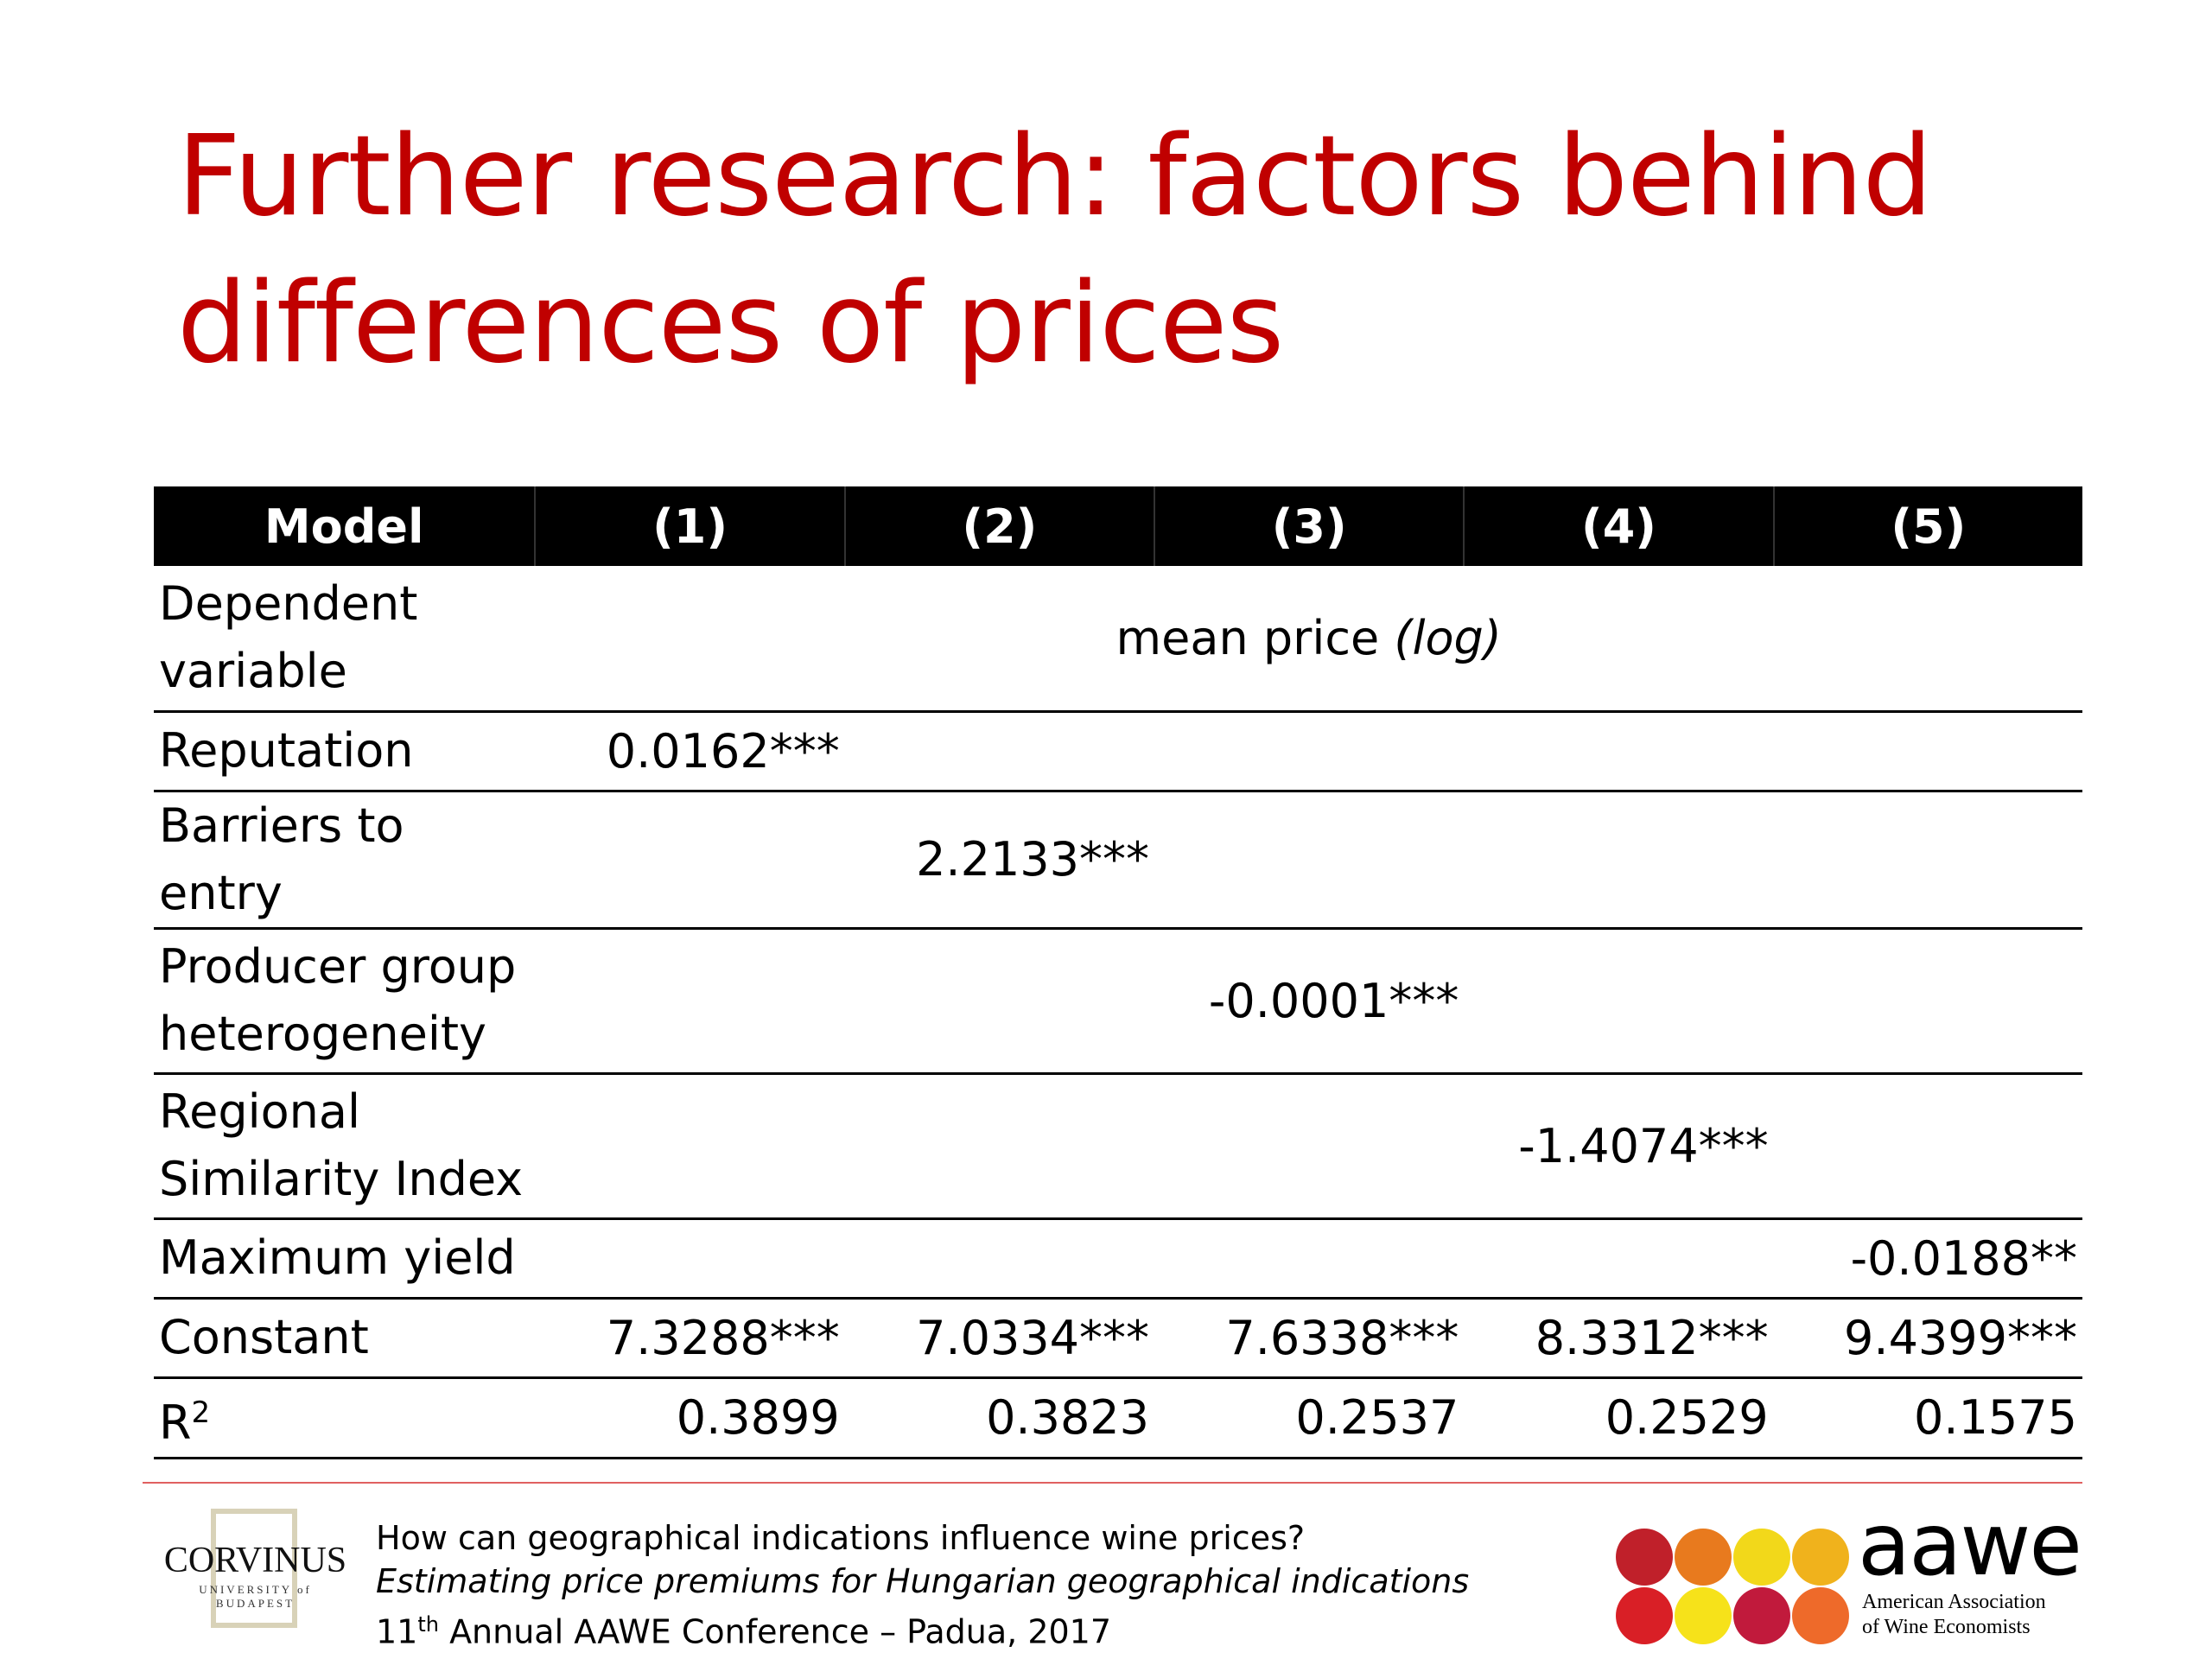  I want to click on header-model-4: (4), so click(1618, 526).